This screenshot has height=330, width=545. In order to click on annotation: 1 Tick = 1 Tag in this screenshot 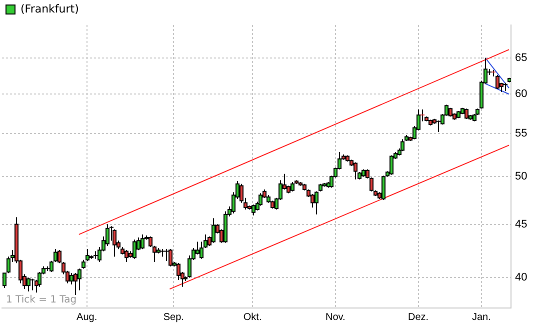, I will do `click(41, 300)`.